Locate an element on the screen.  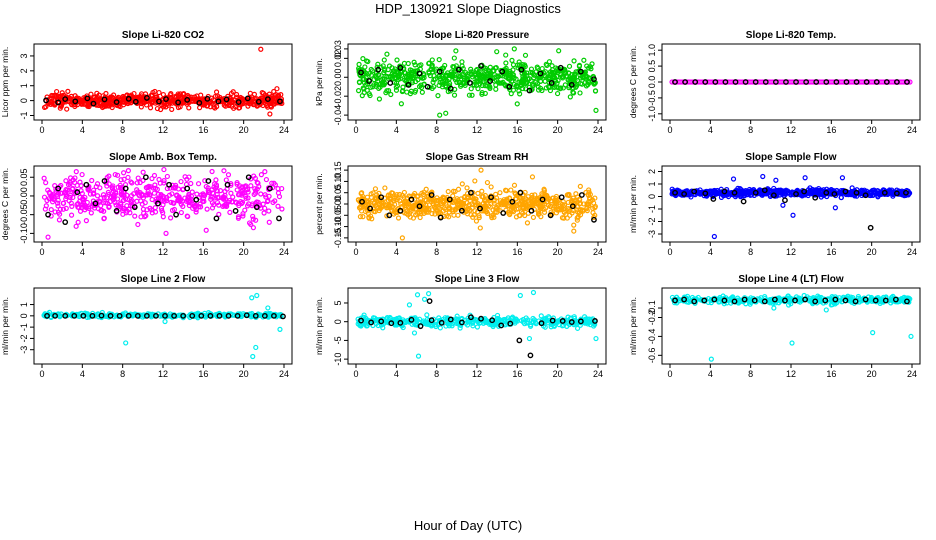
y-tick-label: -1 is located at coordinates (24, 327).